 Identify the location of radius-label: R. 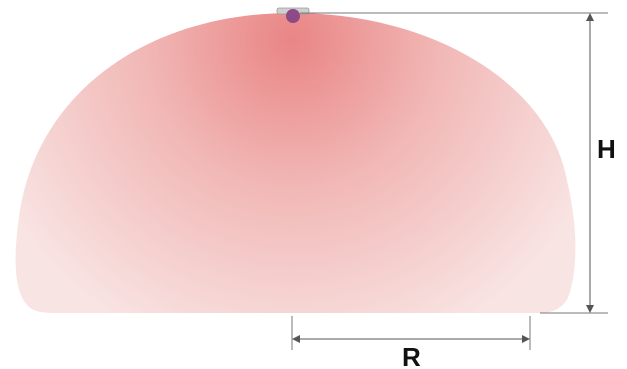
(411, 355).